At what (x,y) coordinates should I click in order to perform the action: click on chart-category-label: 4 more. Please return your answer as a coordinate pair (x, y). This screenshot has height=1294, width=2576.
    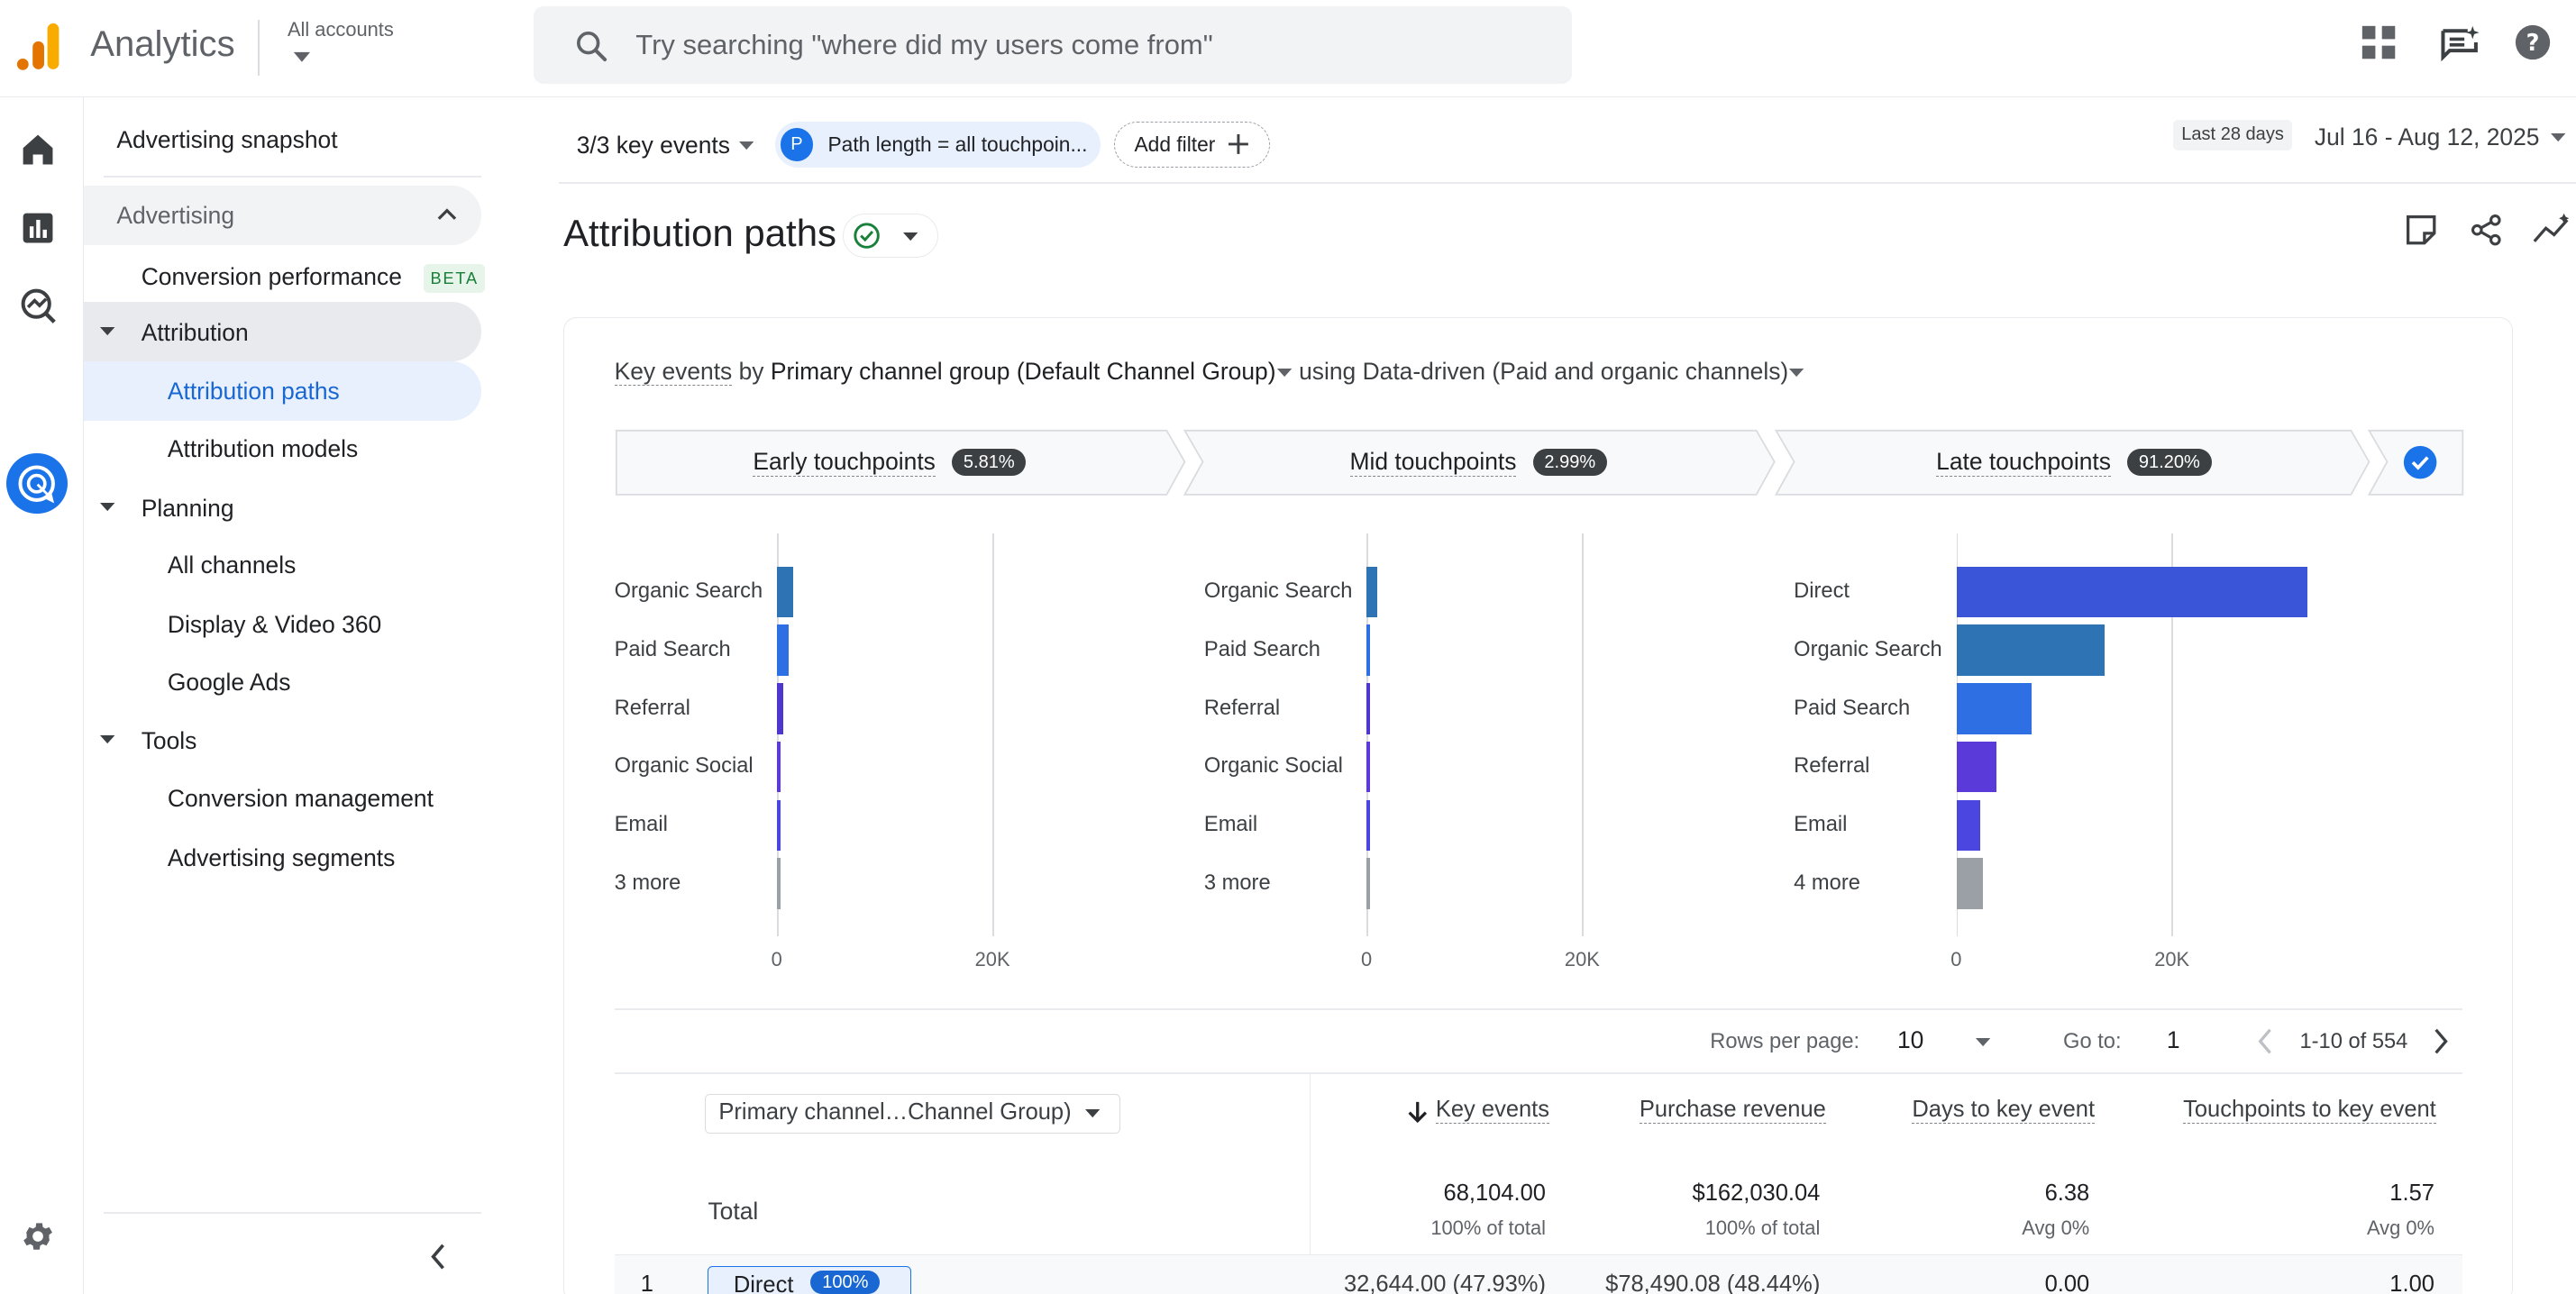
    Looking at the image, I should click on (1827, 882).